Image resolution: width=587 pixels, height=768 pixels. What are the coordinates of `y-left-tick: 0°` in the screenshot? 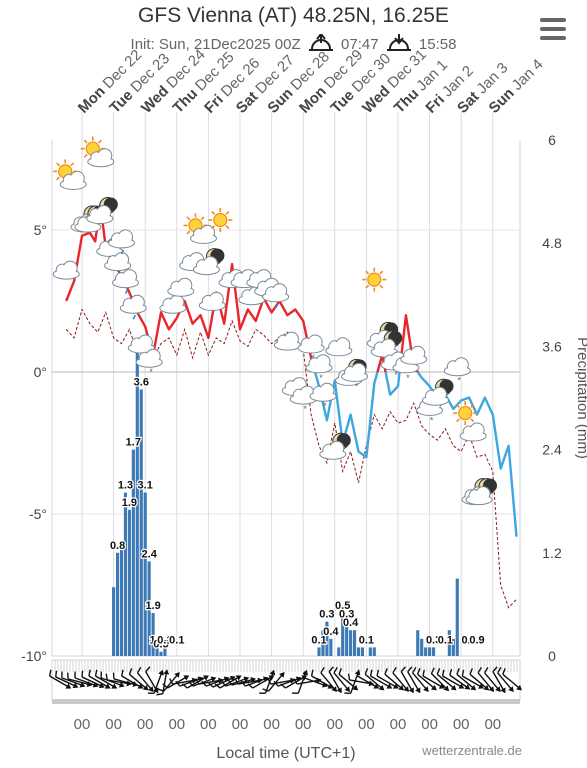 It's located at (40, 372).